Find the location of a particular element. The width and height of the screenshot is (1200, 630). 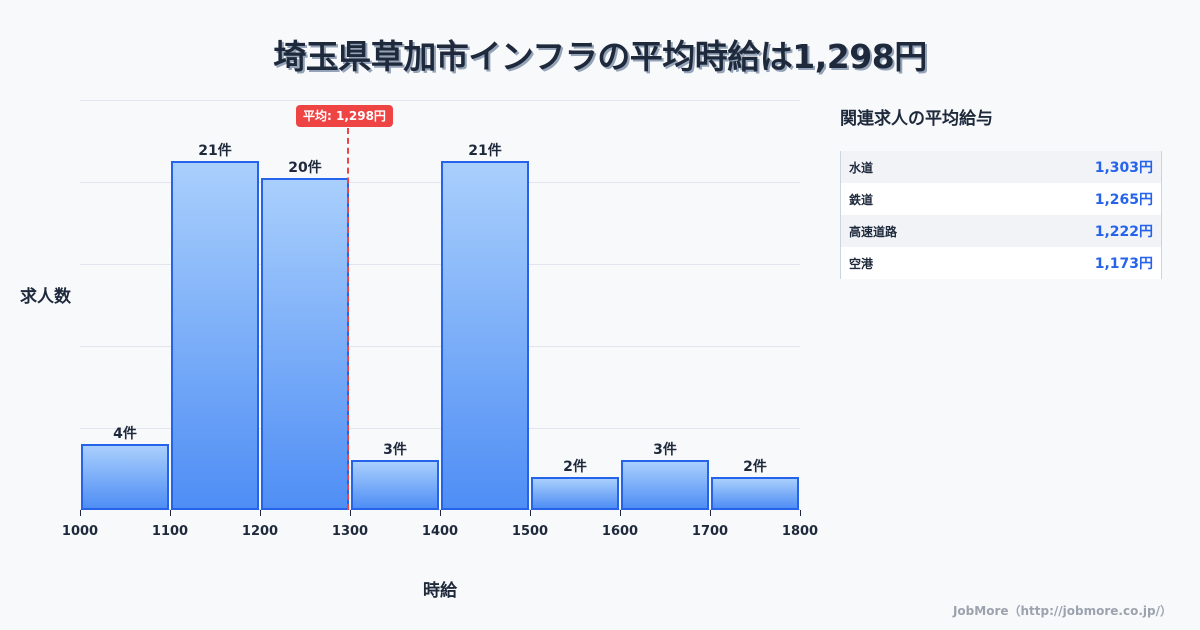

table-row: 高速道路 1,222円 is located at coordinates (1001, 231).